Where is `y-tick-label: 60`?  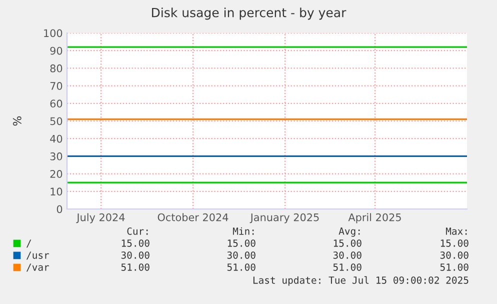 y-tick-label: 60 is located at coordinates (56, 104).